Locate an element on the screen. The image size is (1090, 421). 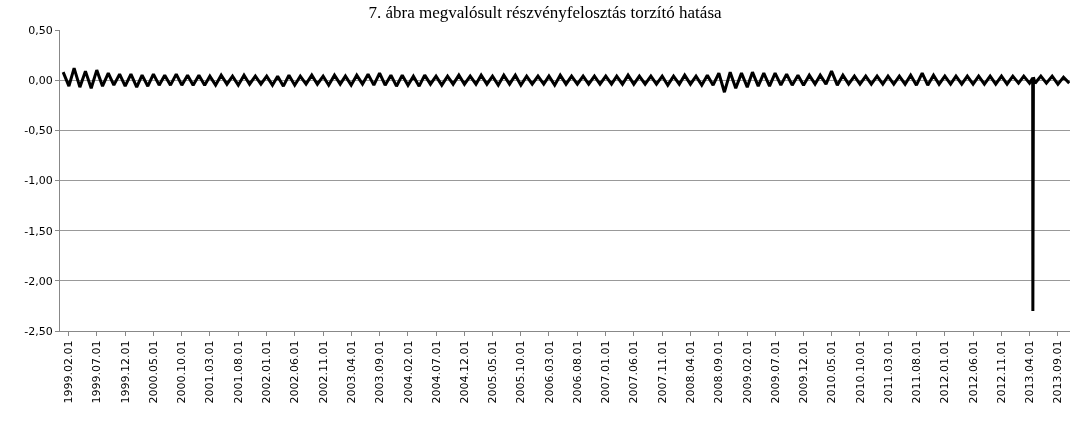
y-tick-label: -2,00 is located at coordinates (38, 281).